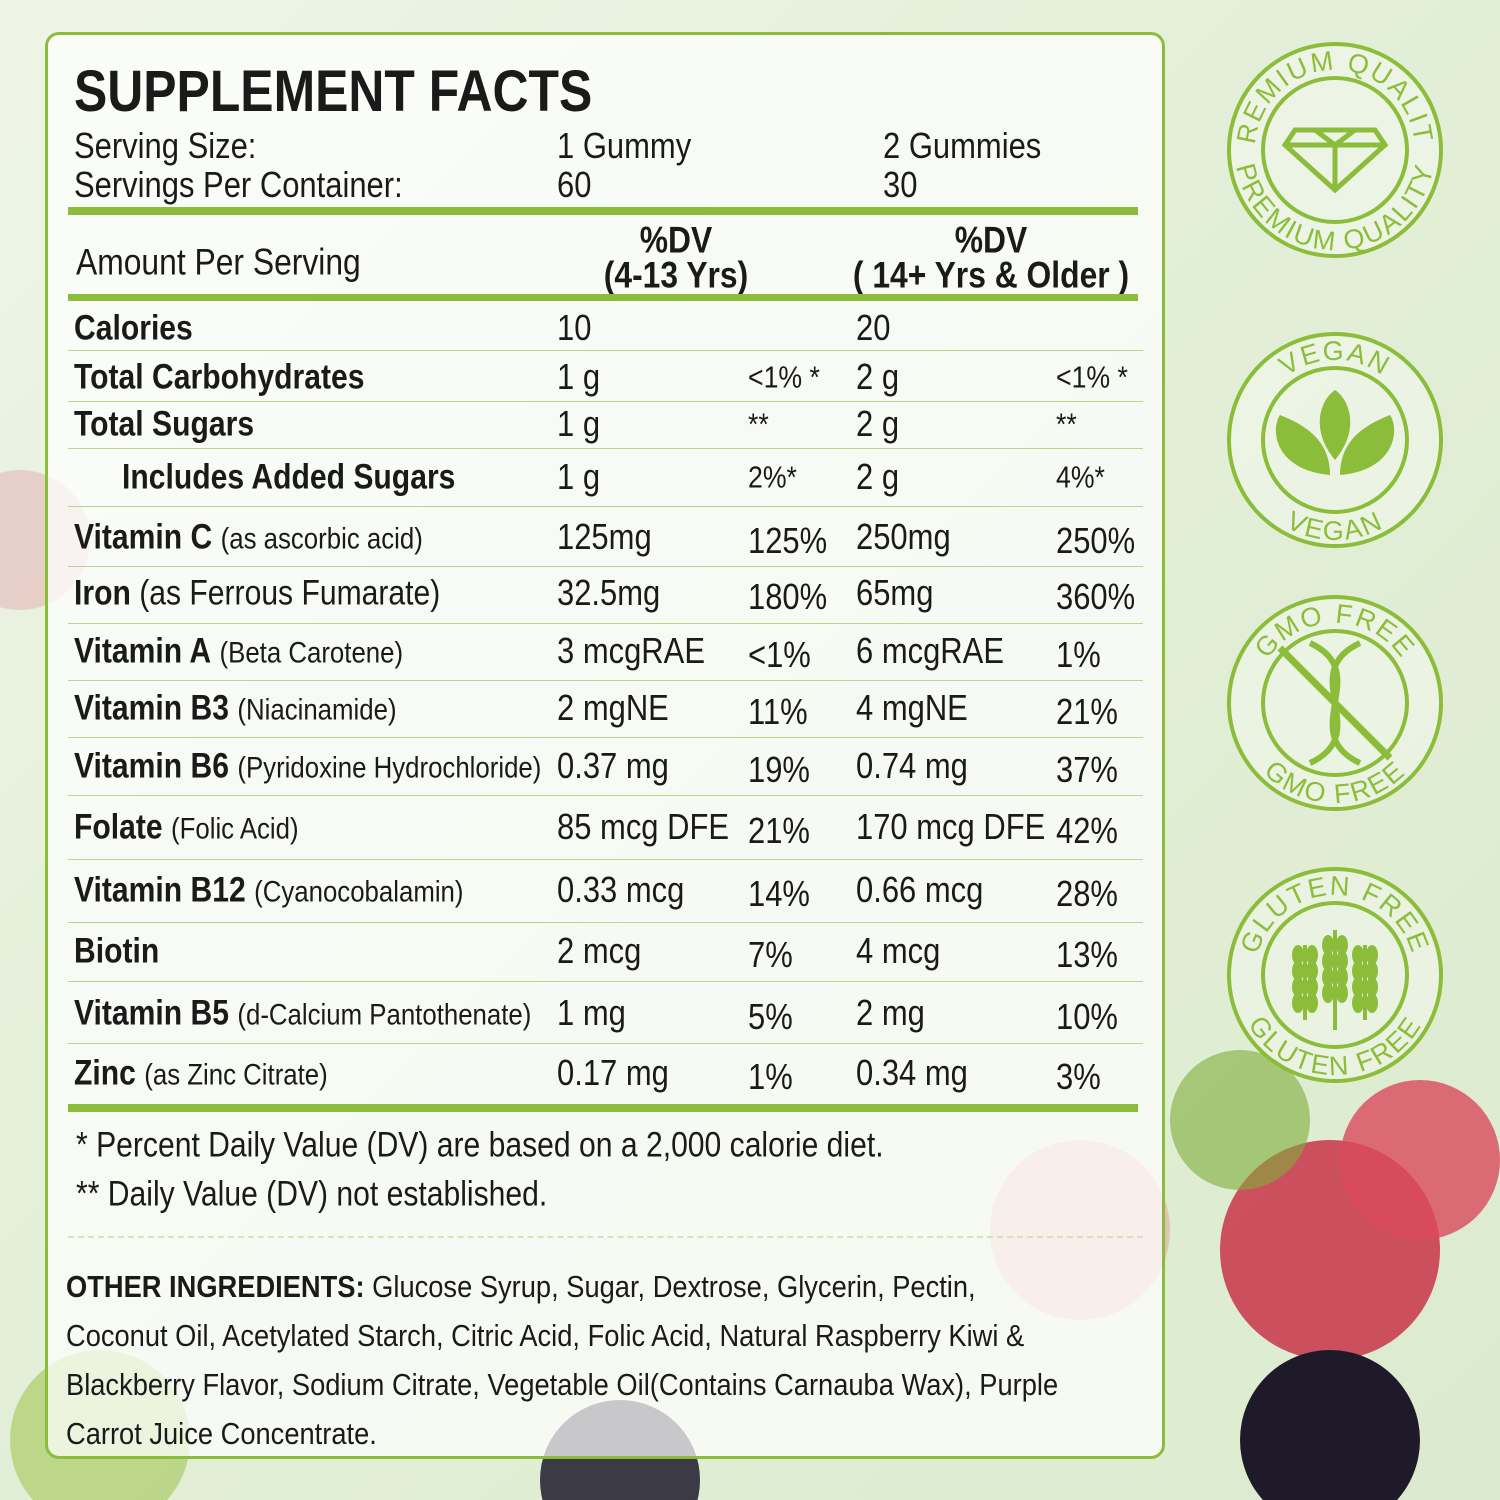 This screenshot has width=1500, height=1500. What do you see at coordinates (1087, 769) in the screenshot?
I see `daily-value: 37%` at bounding box center [1087, 769].